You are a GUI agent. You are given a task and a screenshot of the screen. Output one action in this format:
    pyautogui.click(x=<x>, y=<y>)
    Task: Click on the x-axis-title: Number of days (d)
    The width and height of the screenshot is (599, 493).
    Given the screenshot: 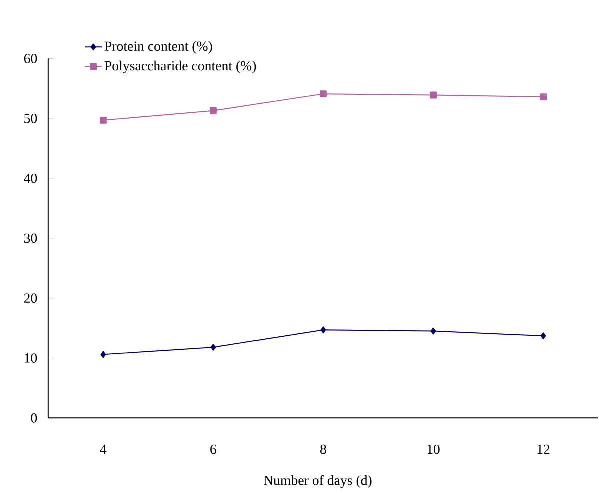 What is the action you would take?
    pyautogui.click(x=318, y=481)
    